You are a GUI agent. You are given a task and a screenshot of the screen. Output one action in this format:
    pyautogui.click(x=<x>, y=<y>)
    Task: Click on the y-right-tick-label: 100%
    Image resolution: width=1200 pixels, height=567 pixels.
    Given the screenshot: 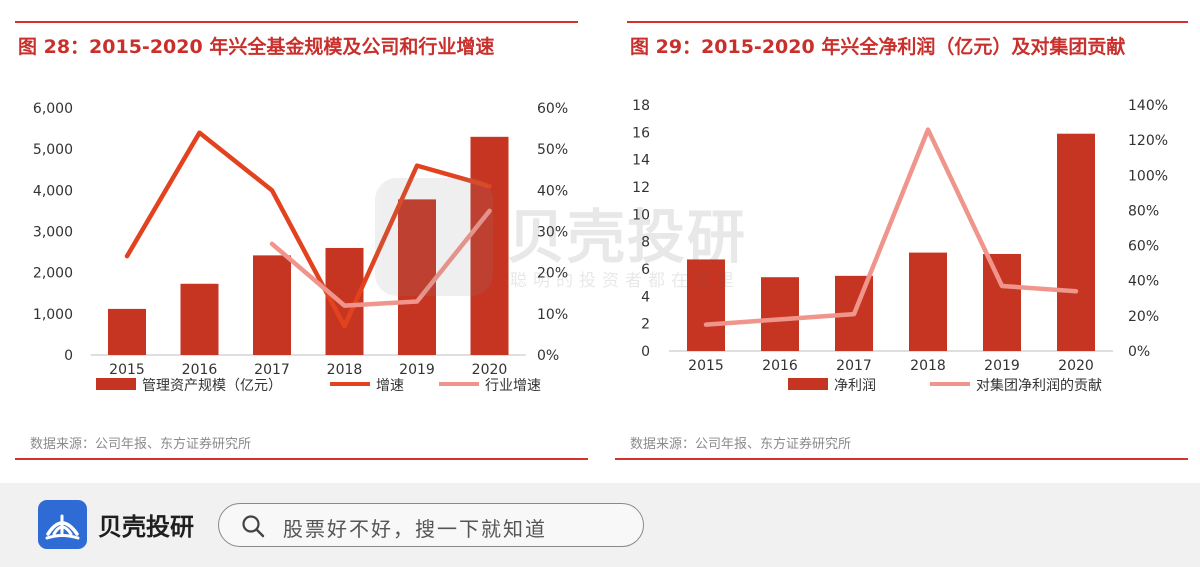 What is the action you would take?
    pyautogui.click(x=1148, y=176)
    